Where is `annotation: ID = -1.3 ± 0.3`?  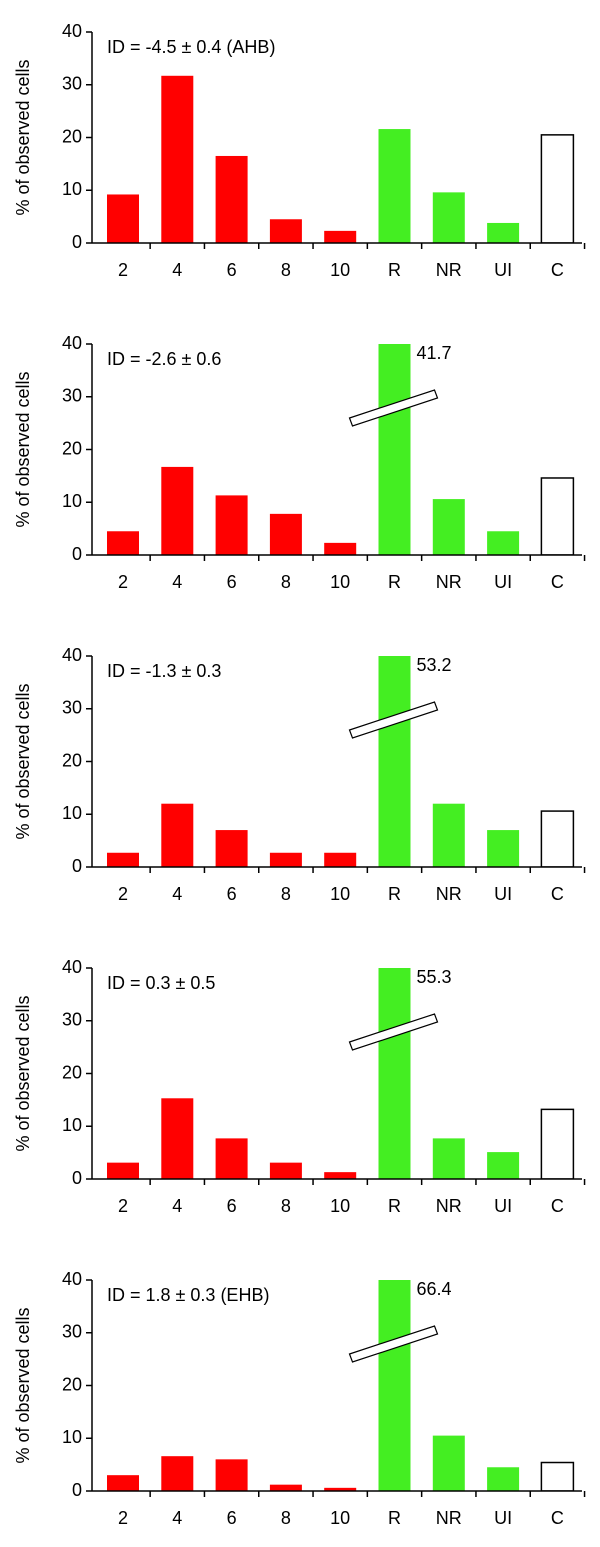
annotation: ID = -1.3 ± 0.3 is located at coordinates (164, 671).